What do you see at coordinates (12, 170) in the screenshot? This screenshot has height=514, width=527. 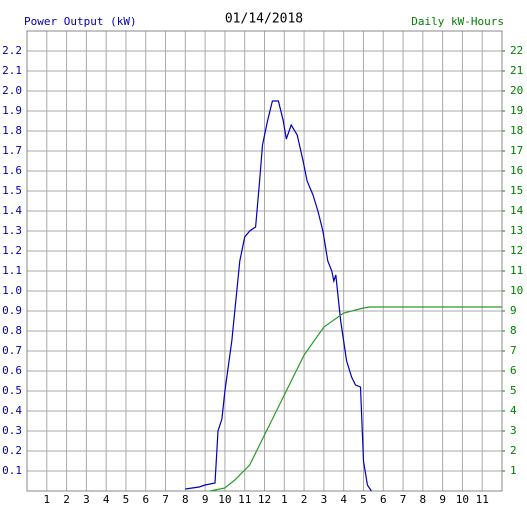 I see `y-tick-label: 1.6` at bounding box center [12, 170].